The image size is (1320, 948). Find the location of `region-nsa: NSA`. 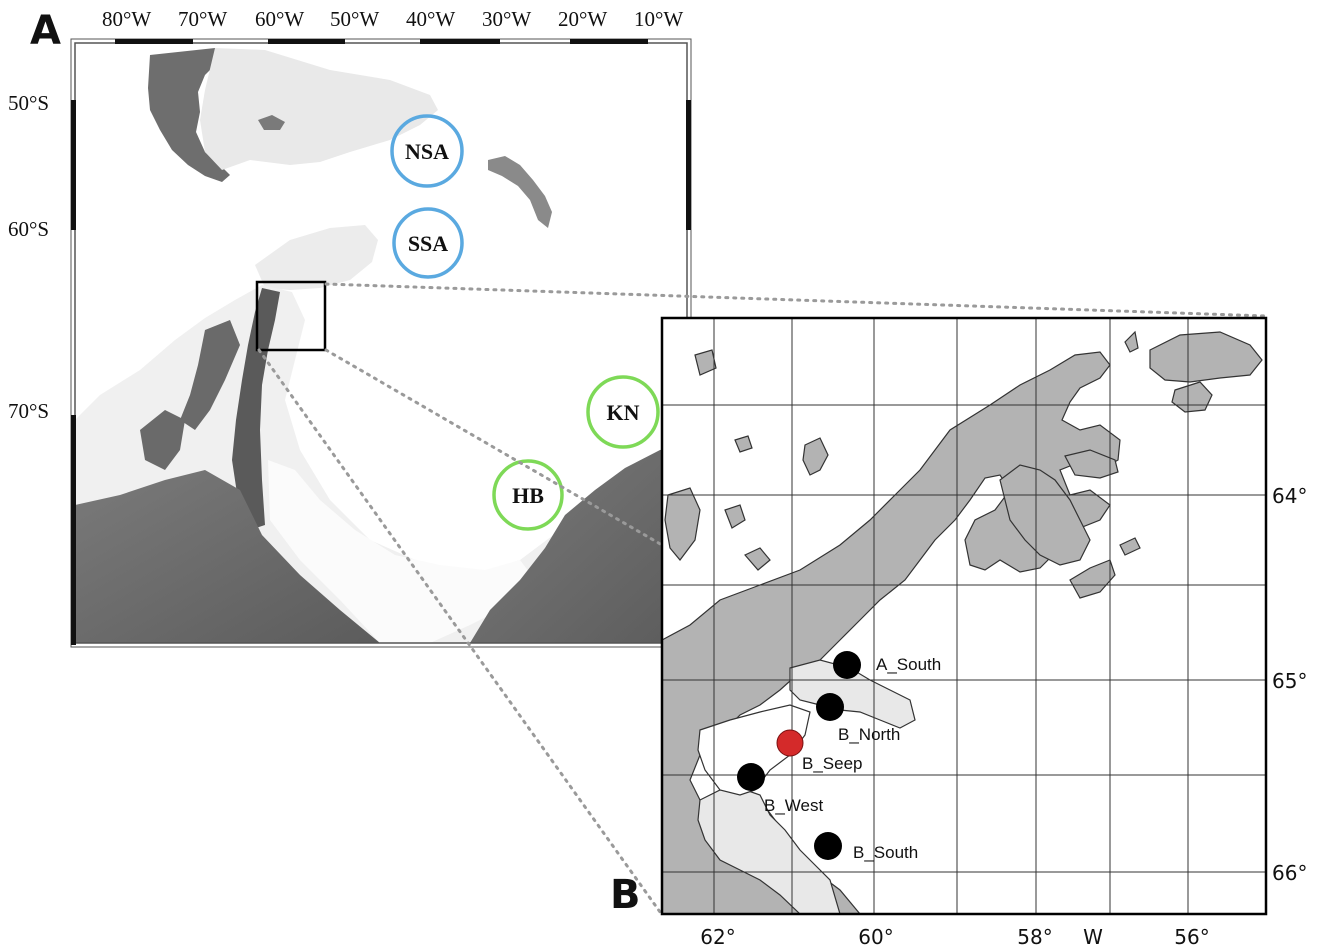

region-nsa: NSA is located at coordinates (427, 151).